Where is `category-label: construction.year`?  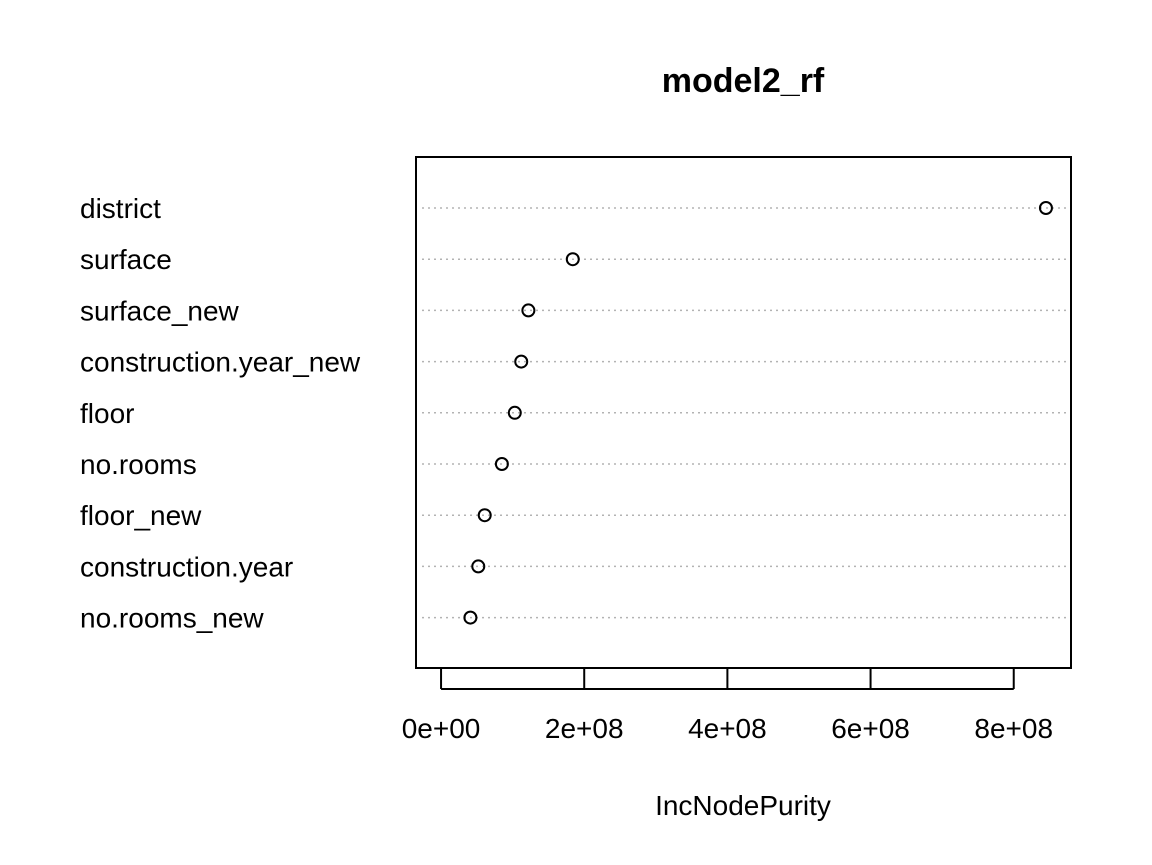 category-label: construction.year is located at coordinates (186, 566).